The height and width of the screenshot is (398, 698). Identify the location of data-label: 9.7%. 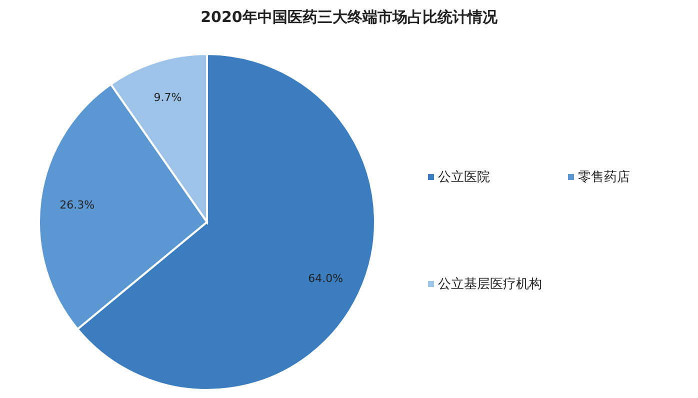
(168, 97).